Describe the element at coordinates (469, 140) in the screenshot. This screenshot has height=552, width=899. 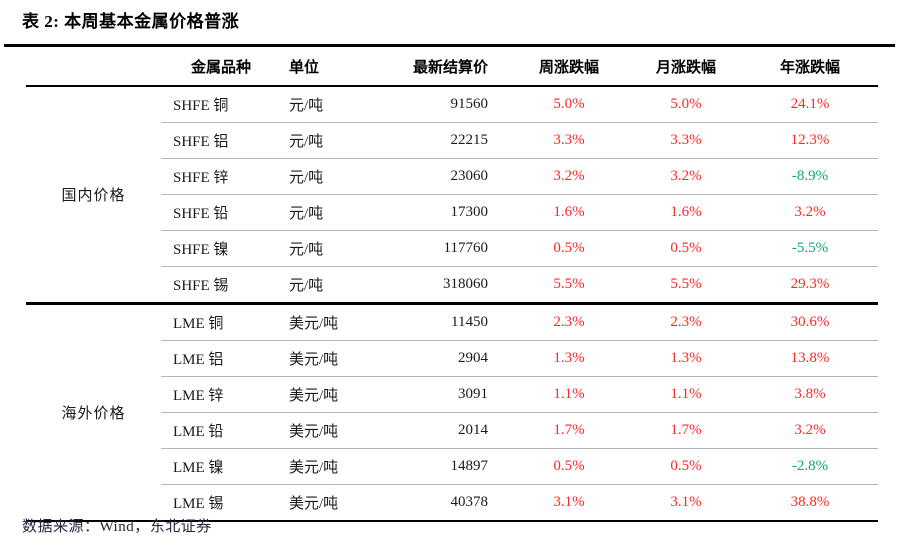
I see `price-cell: 22215` at that location.